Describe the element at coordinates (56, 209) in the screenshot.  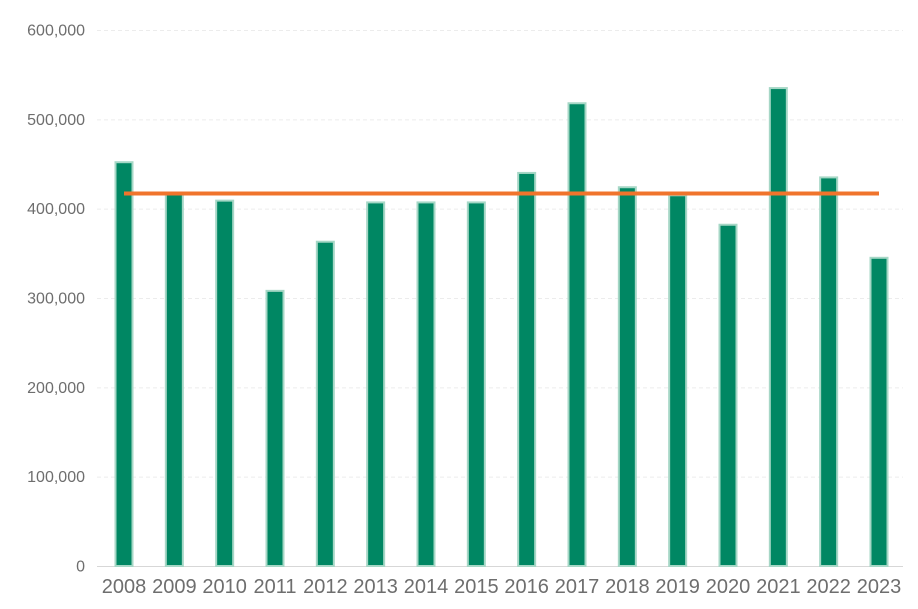
I see `y-tick-label: 400,000` at that location.